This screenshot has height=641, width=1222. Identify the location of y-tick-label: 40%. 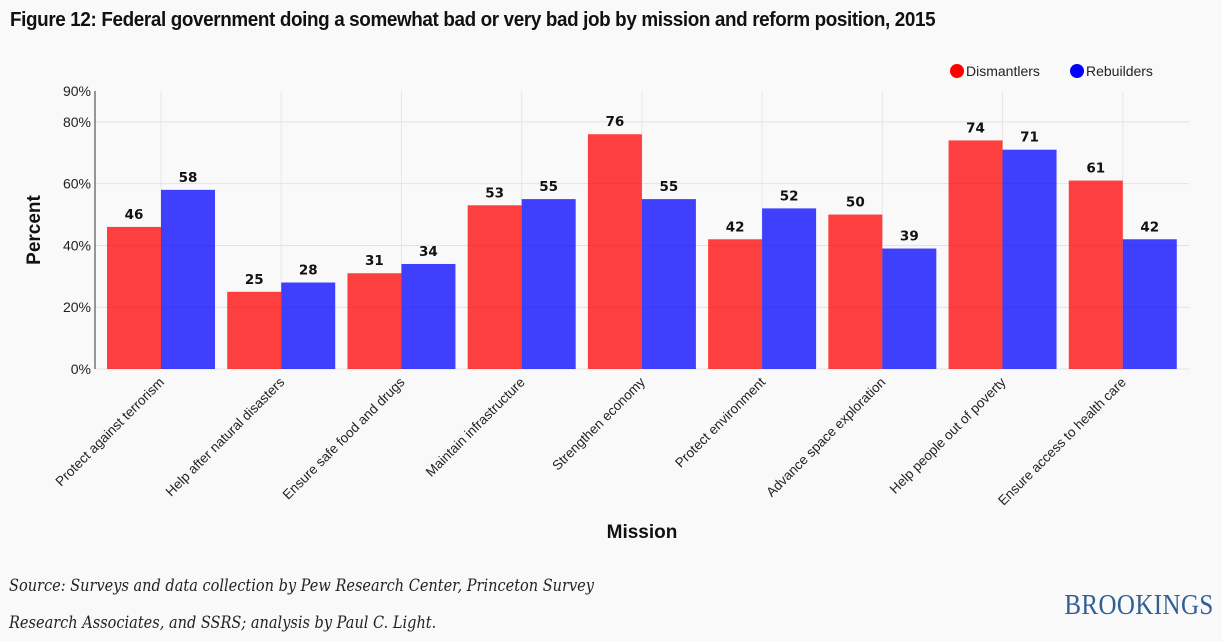
(77, 245).